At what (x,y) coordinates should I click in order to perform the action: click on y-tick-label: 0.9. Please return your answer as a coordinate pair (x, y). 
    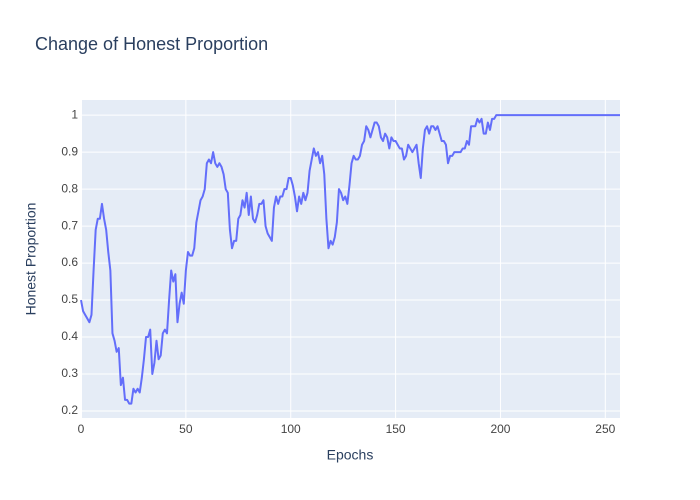
    Looking at the image, I should click on (69, 151).